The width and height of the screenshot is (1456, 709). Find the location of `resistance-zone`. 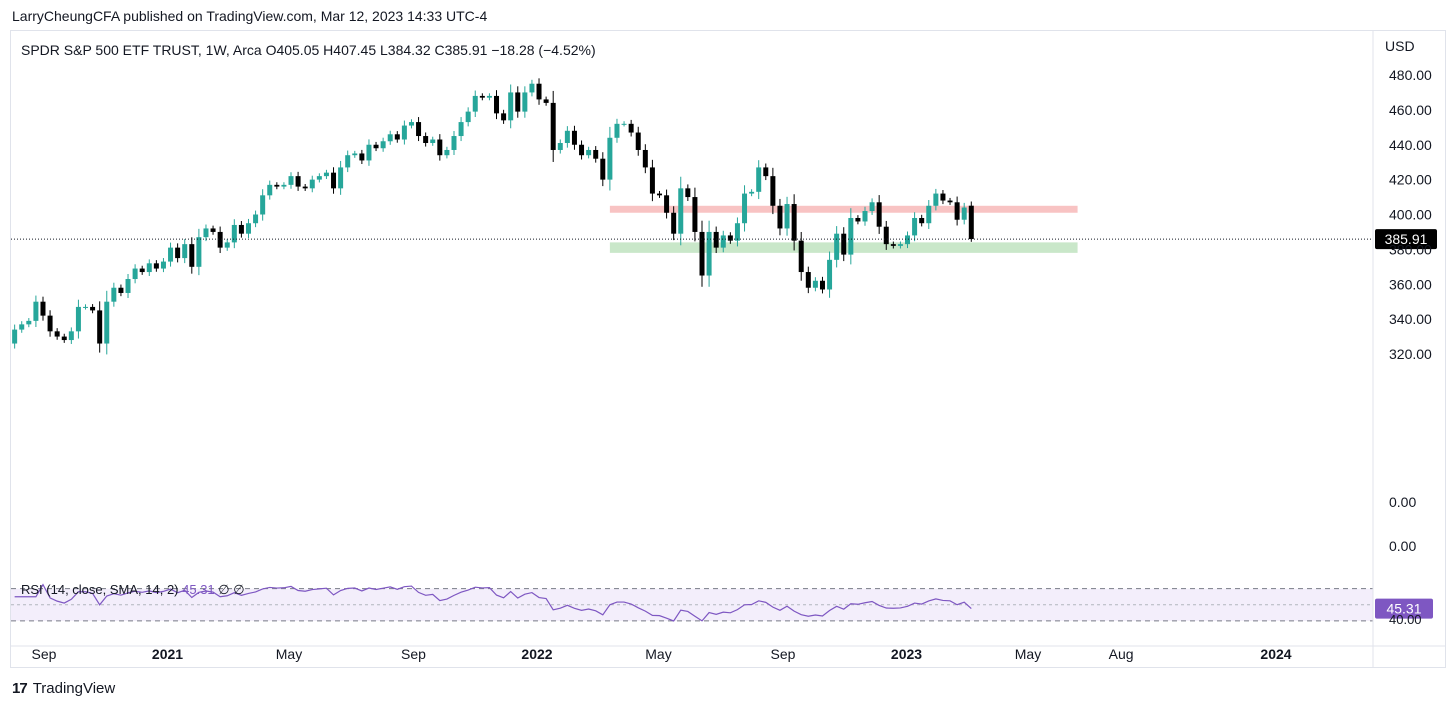

resistance-zone is located at coordinates (843, 209).